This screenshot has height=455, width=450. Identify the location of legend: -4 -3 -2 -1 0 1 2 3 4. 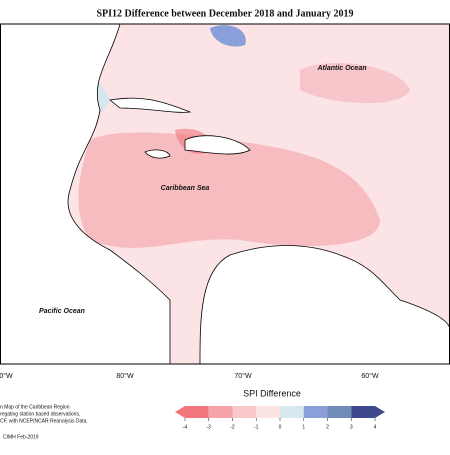
(280, 418).